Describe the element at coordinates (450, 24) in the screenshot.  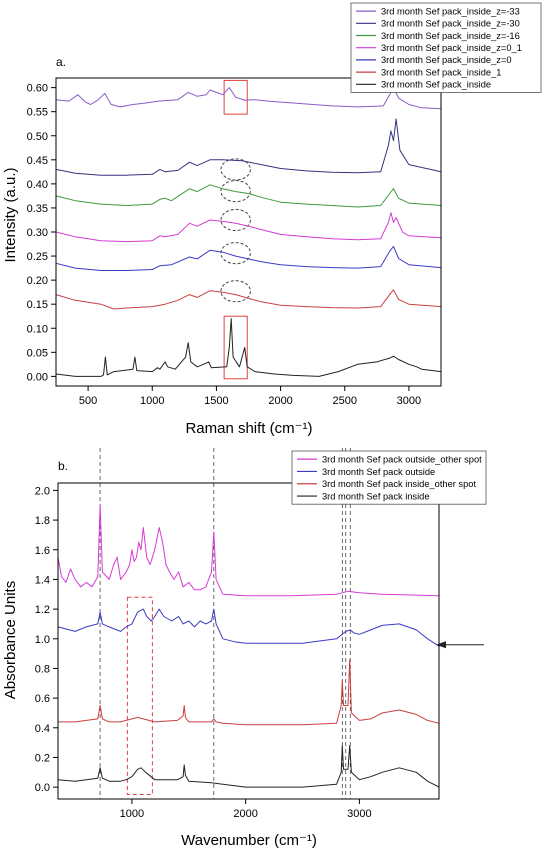
I see `legend-label: 3rd month Sef pack_inside_z=-30` at that location.